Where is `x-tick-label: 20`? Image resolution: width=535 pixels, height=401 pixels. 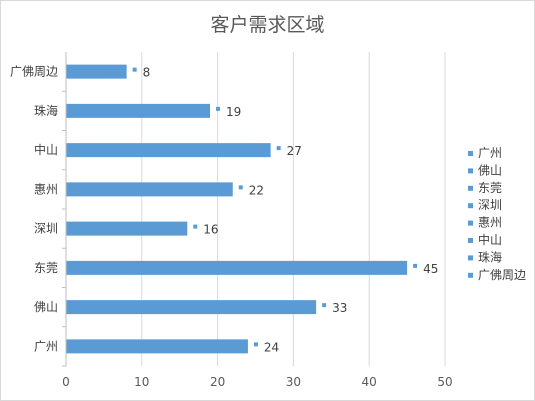
x-tick-label: 20 is located at coordinates (217, 382).